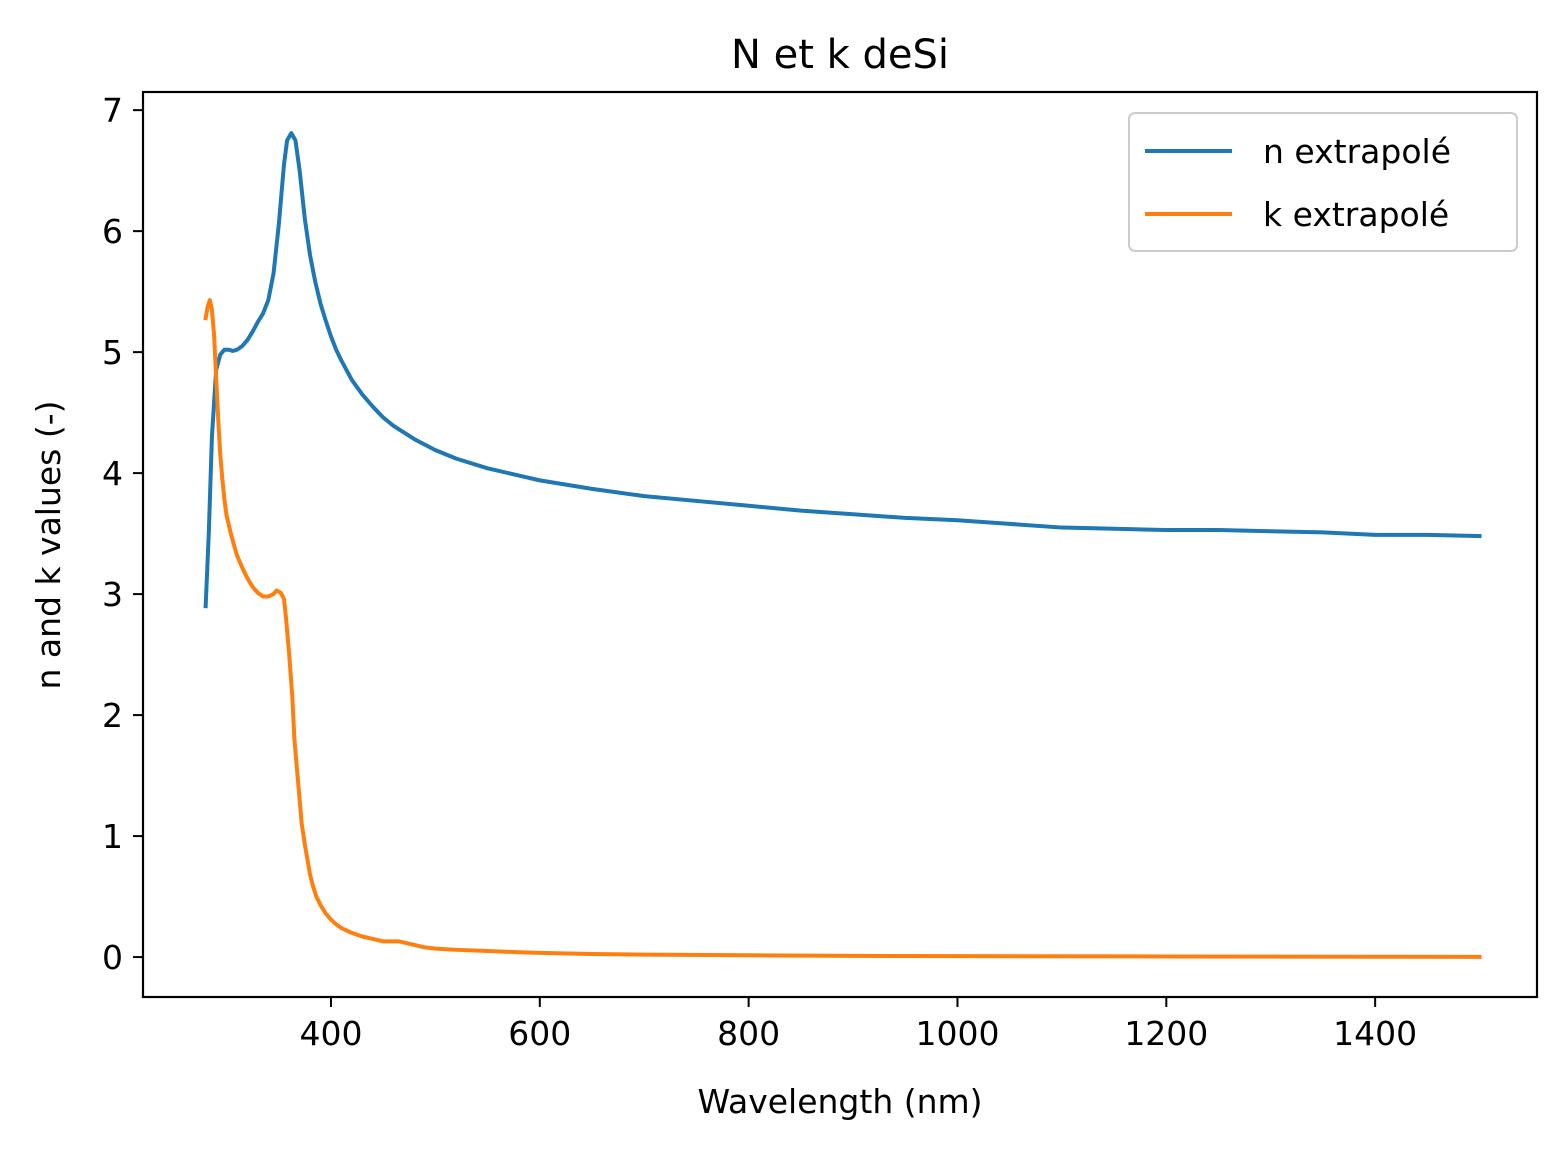 This screenshot has height=1154, width=1567. Describe the element at coordinates (112, 473) in the screenshot. I see `y-tick-label: 4` at that location.